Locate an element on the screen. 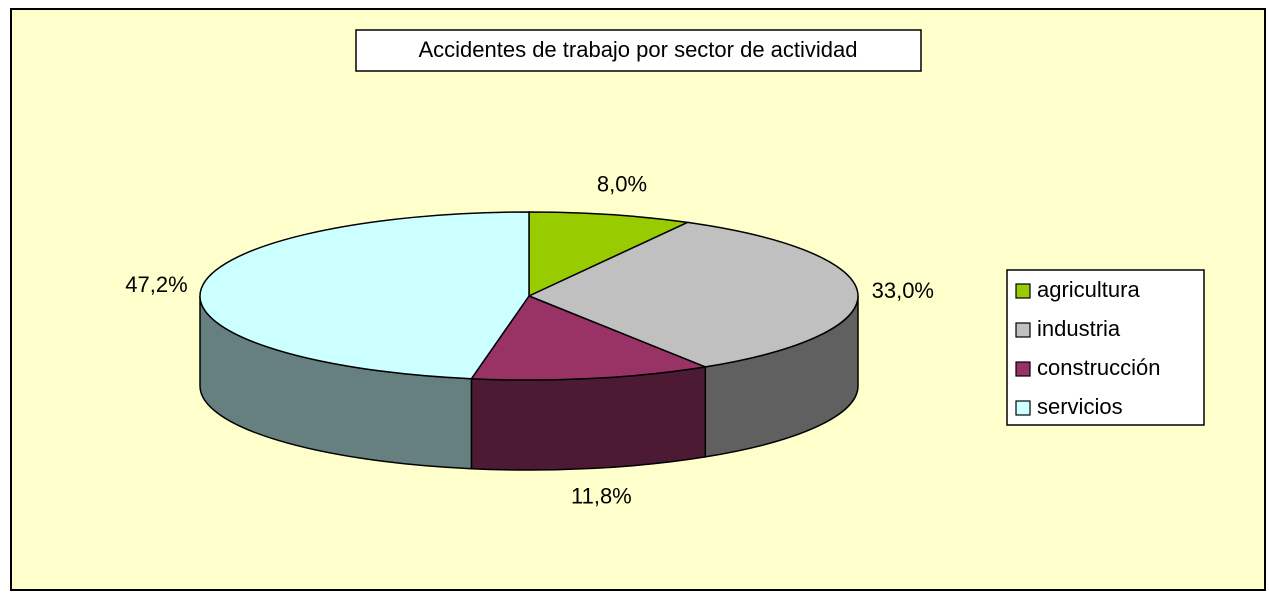 This screenshot has height=594, width=1269. legend-label: industria is located at coordinates (1079, 328).